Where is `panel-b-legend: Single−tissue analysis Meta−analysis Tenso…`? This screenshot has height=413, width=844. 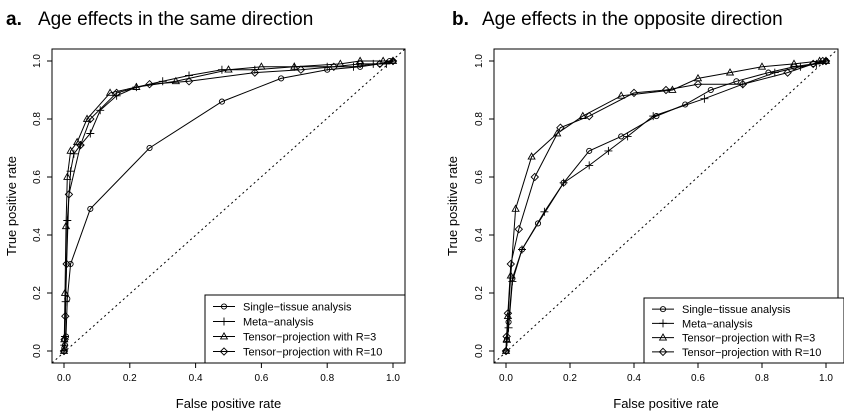 panel-b-legend: Single−tissue analysis Meta−analysis Tenso… is located at coordinates (743, 330).